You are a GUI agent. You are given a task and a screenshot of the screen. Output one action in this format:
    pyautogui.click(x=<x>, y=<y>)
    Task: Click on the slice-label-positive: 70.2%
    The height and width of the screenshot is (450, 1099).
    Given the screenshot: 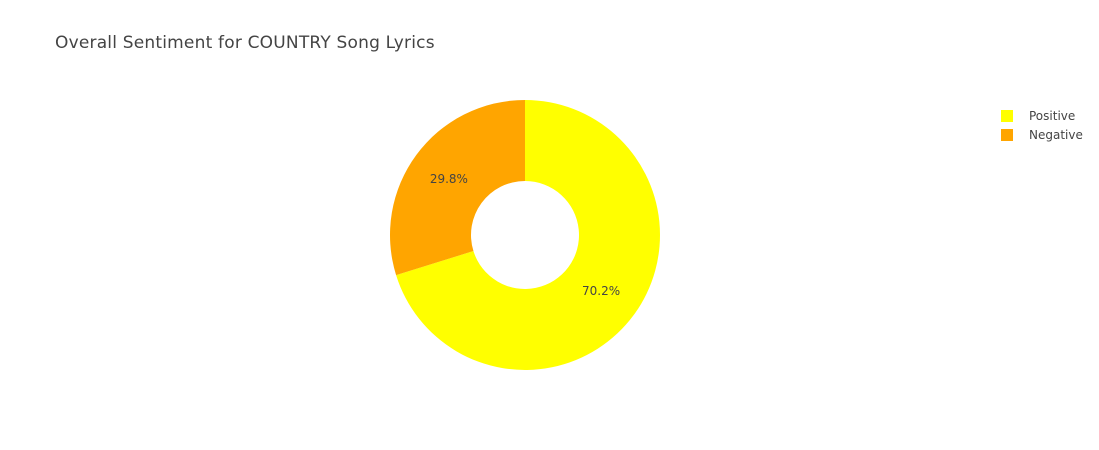 What is the action you would take?
    pyautogui.click(x=601, y=291)
    